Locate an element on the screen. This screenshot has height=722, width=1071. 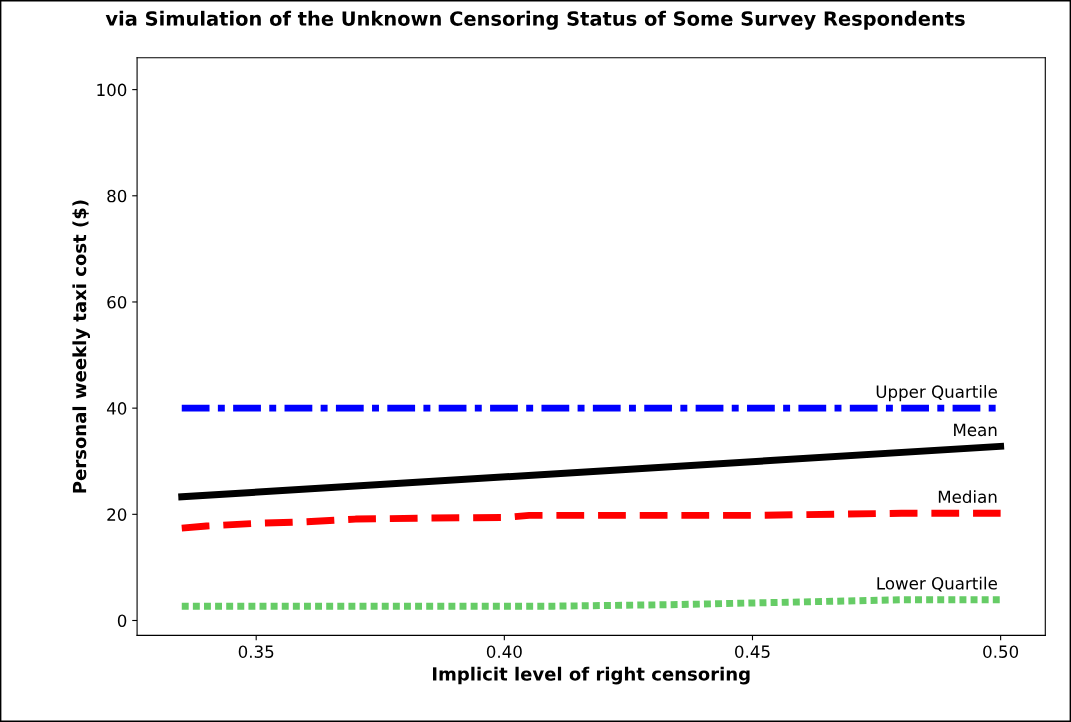
x-tick-label: 0.50 is located at coordinates (1001, 651).